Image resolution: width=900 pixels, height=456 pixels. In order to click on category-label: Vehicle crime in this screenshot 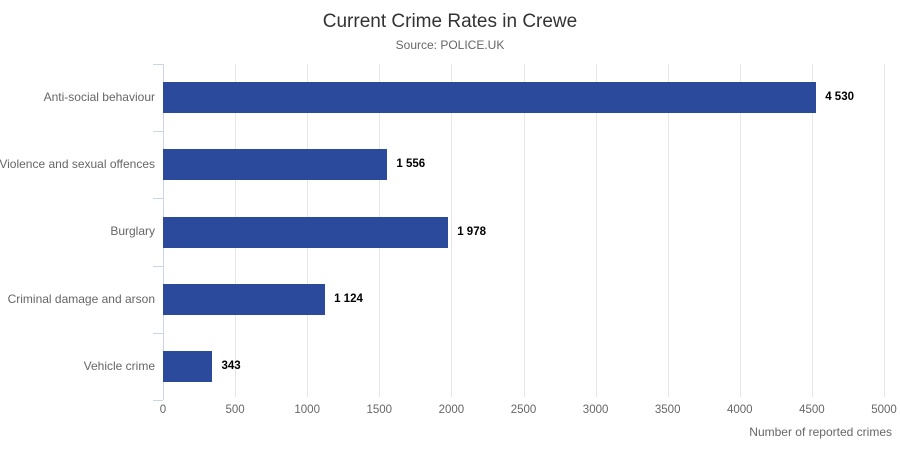, I will do `click(119, 365)`.